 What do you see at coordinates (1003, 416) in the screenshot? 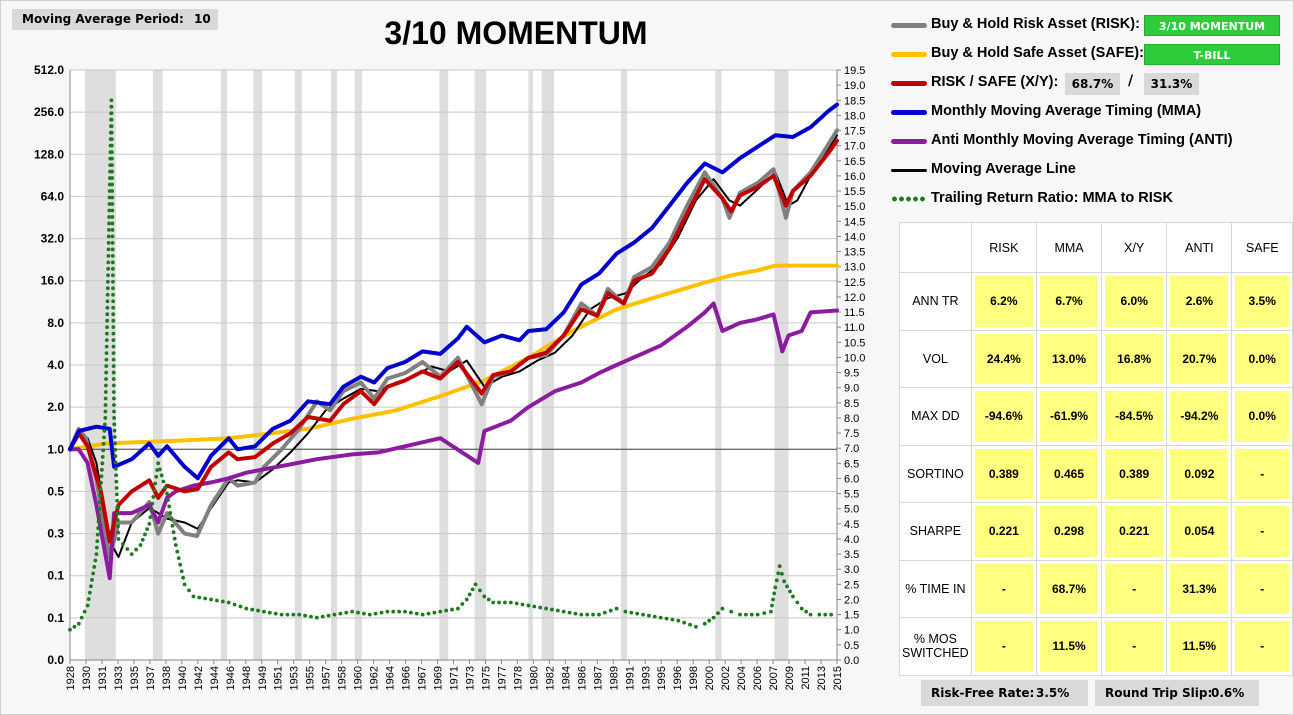
I see `stats-cell: -94.6%` at bounding box center [1003, 416].